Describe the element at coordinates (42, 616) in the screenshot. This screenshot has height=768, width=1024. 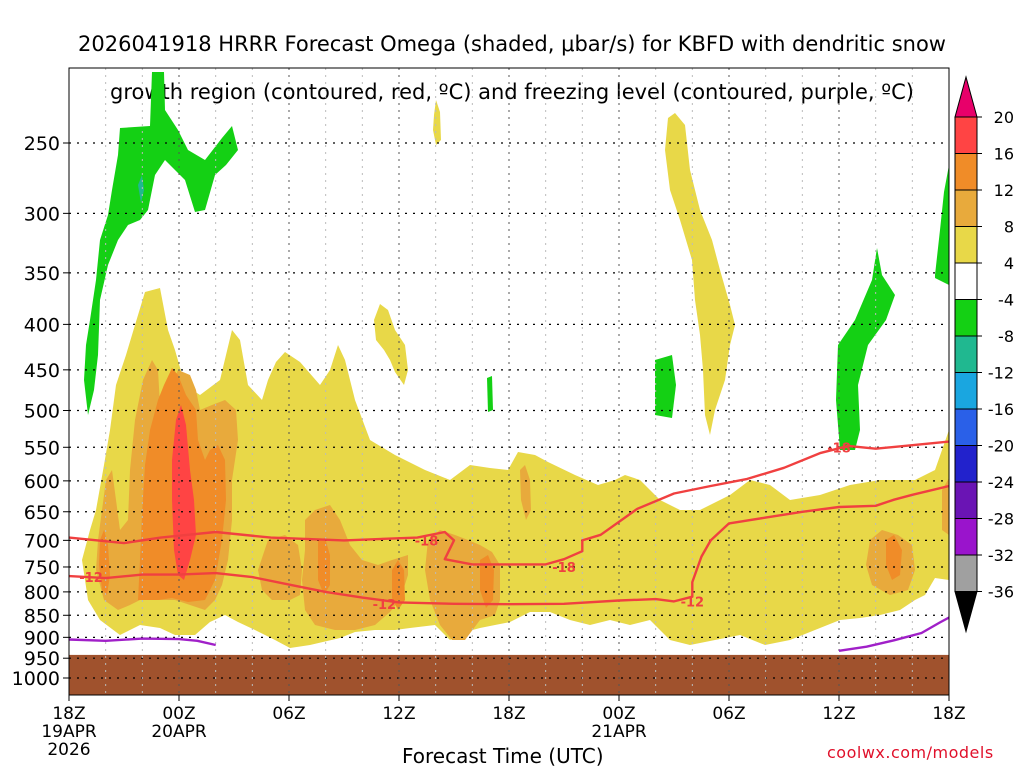
I see `y-tick-label: 850` at that location.